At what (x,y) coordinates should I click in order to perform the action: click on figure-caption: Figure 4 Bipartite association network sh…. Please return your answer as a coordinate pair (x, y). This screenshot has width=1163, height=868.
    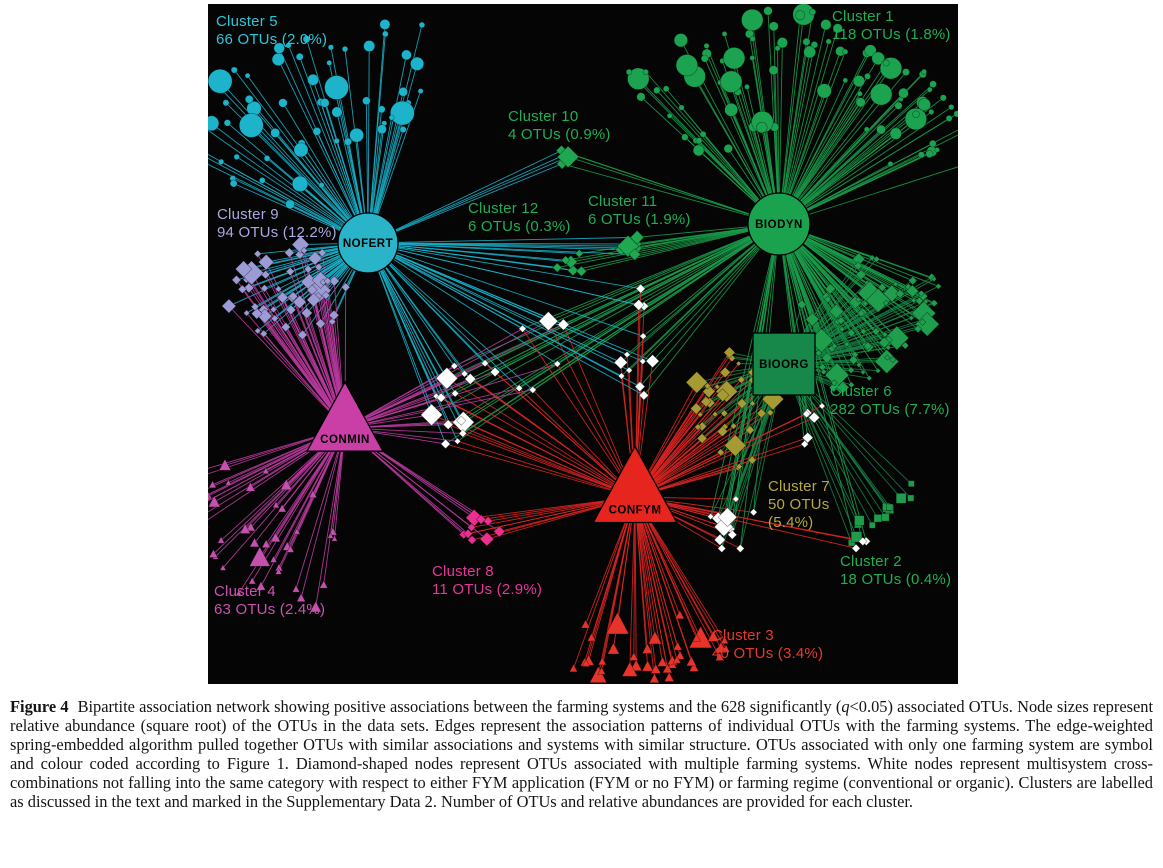
    Looking at the image, I should click on (581, 750).